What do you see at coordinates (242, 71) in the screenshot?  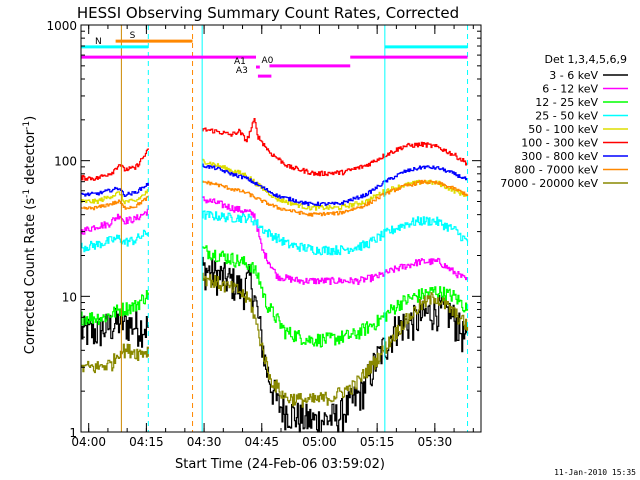 I see `flag-label-7: A3` at bounding box center [242, 71].